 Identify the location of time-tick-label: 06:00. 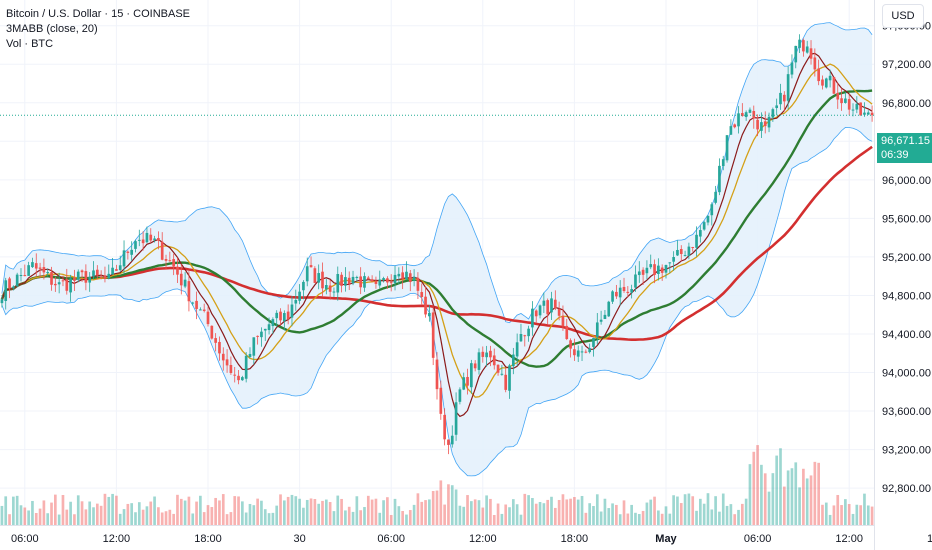
(25, 539).